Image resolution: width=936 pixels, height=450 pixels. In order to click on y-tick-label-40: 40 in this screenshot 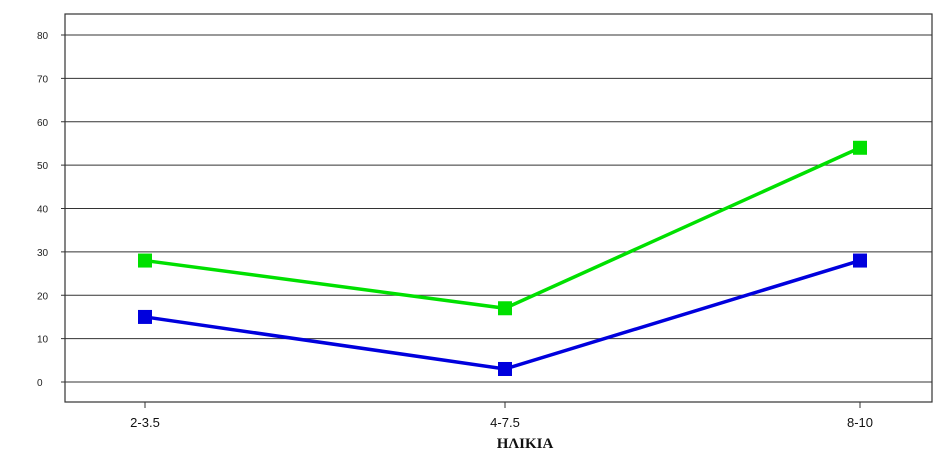, I will do `click(43, 210)`.